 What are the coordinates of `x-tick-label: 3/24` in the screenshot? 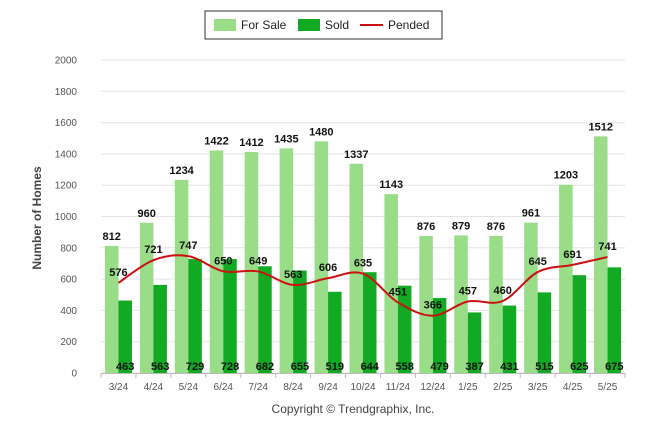 It's located at (119, 387).